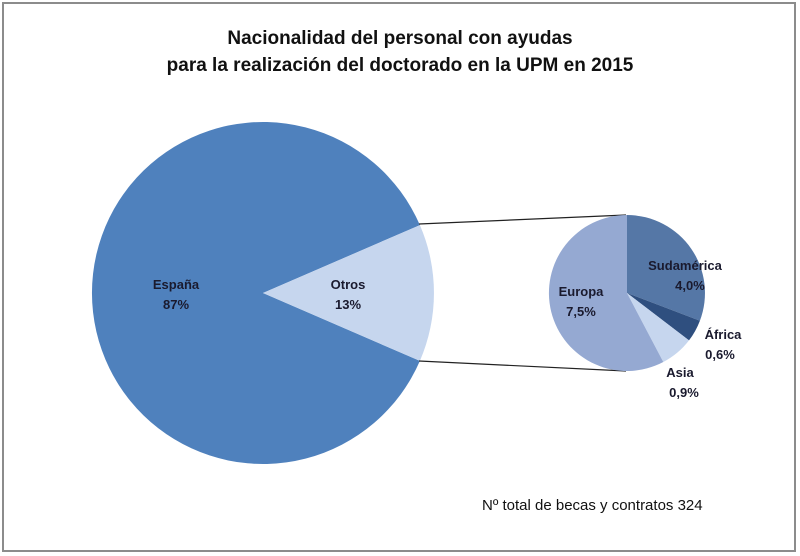  I want to click on label-europa-name: Europa, so click(582, 291).